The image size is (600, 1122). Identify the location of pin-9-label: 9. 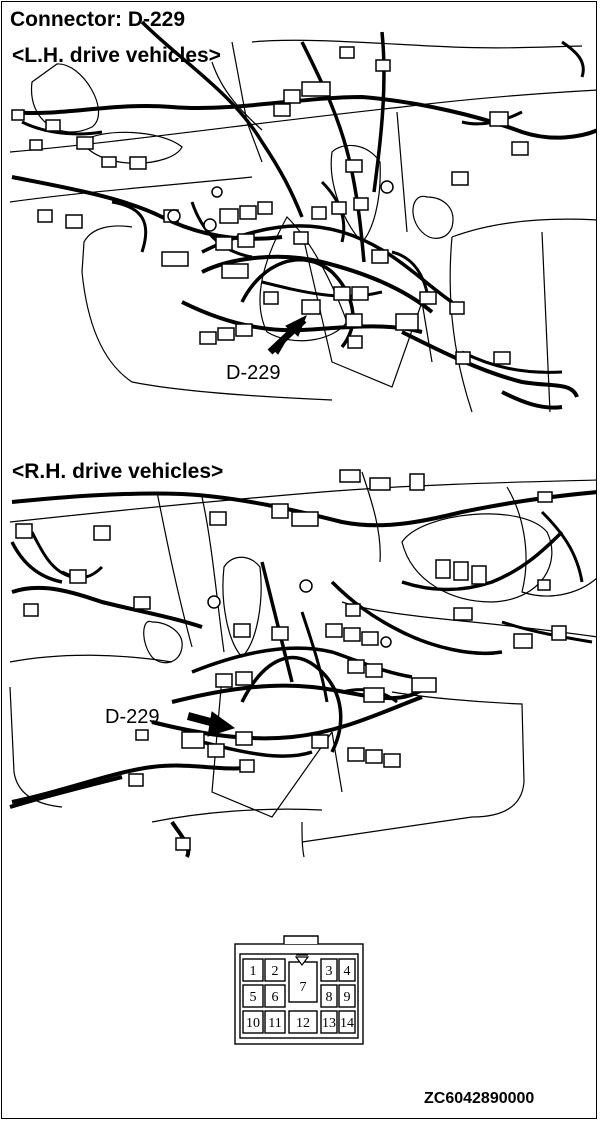
(347, 997).